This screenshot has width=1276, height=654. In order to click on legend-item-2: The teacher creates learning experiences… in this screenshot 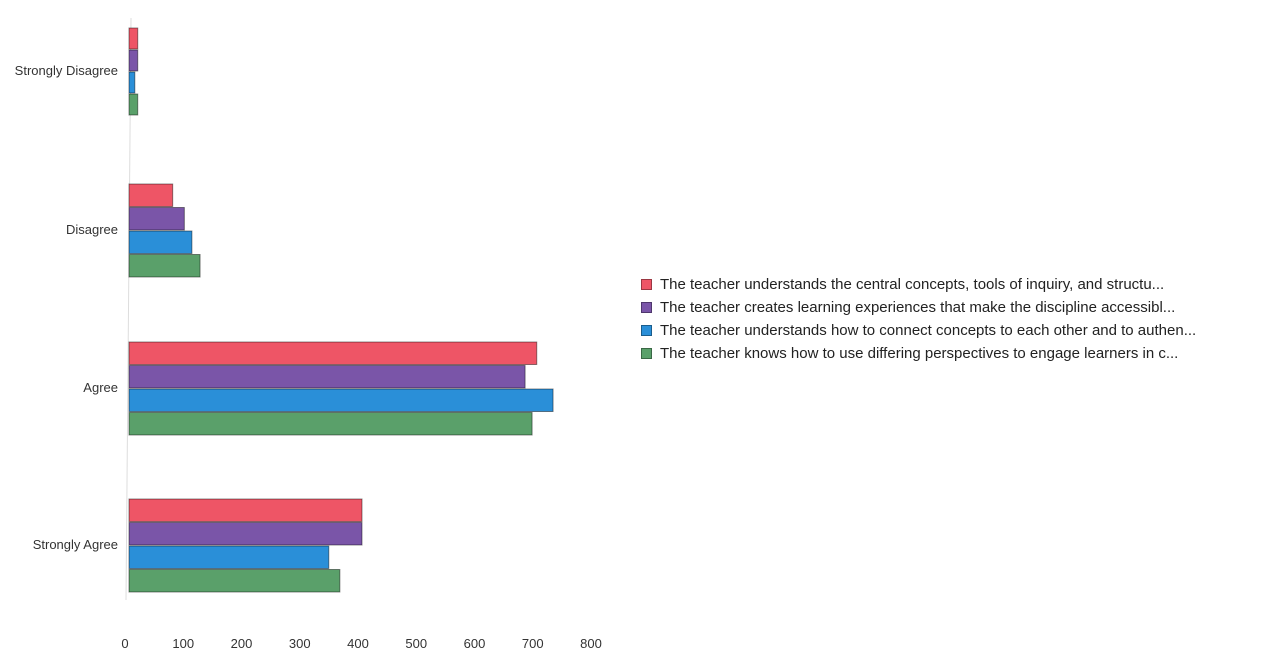, I will do `click(918, 307)`.